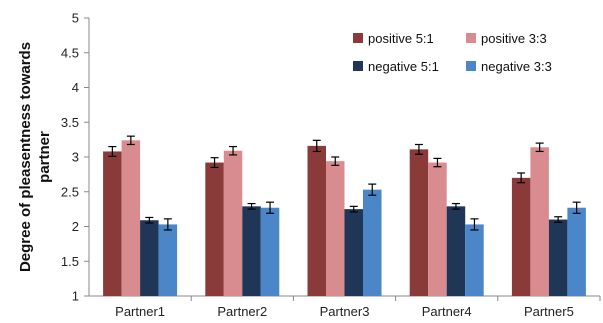 This screenshot has width=603, height=323. Describe the element at coordinates (549, 311) in the screenshot. I see `category-label: Partner5` at that location.